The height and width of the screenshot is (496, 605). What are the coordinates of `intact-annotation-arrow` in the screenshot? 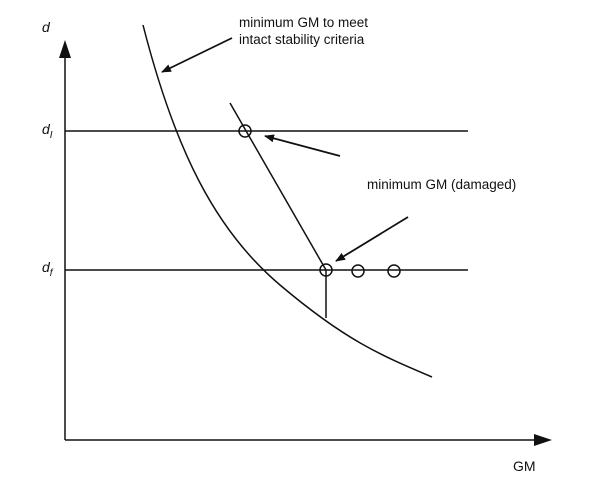 It's located at (197, 55).